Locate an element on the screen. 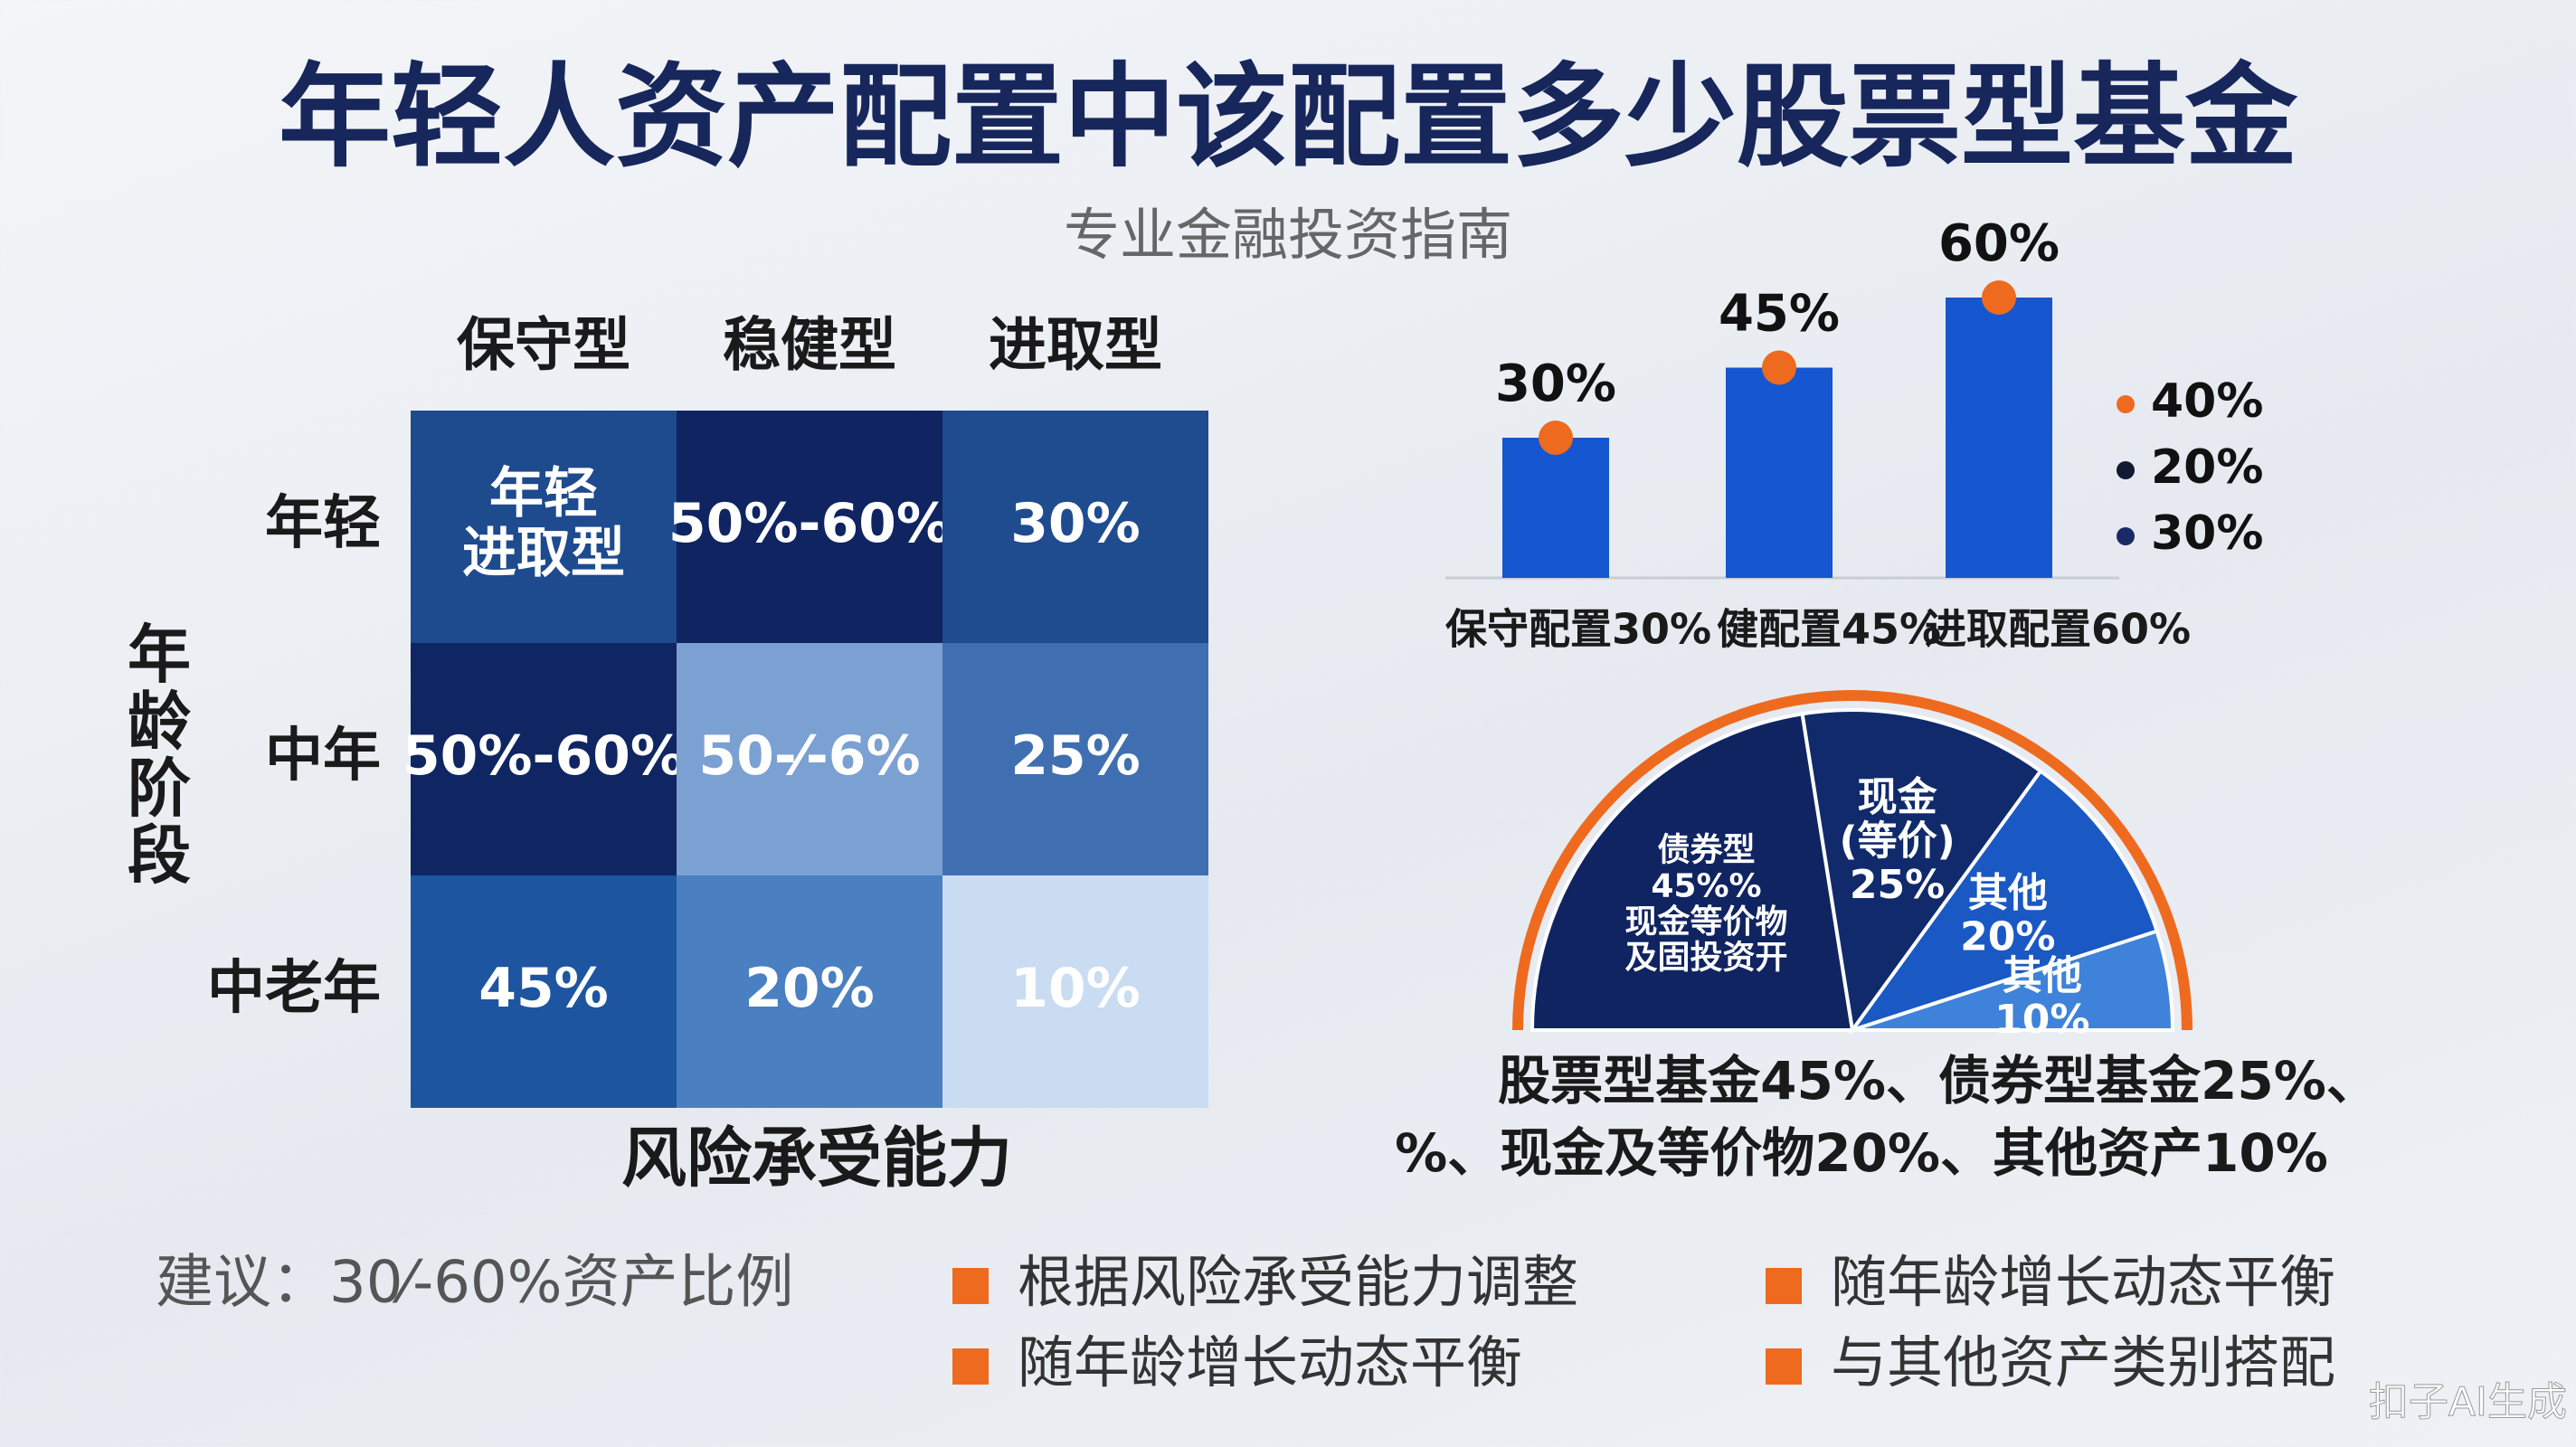 The width and height of the screenshot is (2576, 1447). y-axis-label: 年龄阶段 is located at coordinates (160, 755).